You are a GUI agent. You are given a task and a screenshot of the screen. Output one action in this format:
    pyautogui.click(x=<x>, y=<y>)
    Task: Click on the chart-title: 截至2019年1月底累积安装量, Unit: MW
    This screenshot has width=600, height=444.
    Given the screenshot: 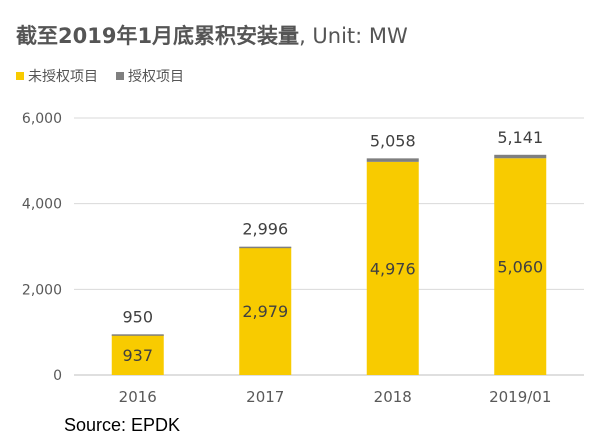 What is the action you would take?
    pyautogui.click(x=212, y=35)
    